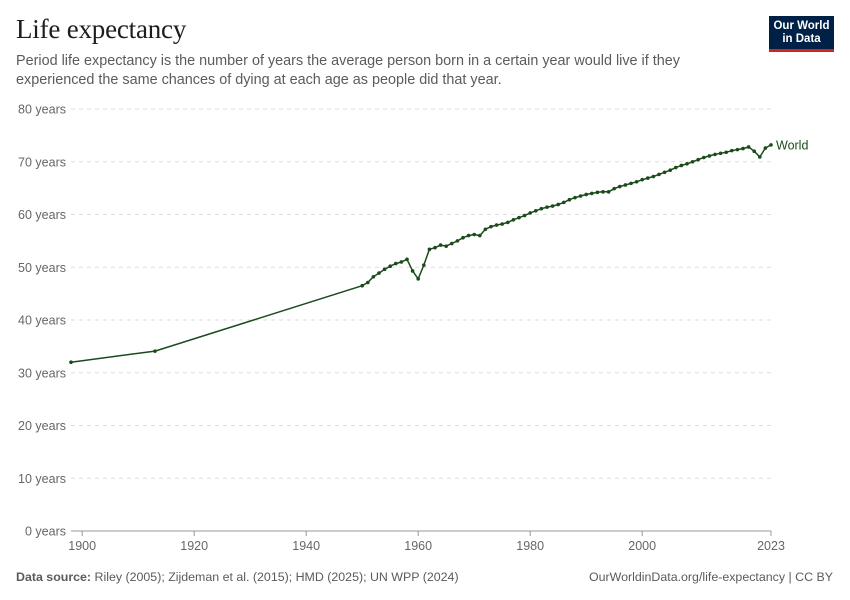 The image size is (850, 600). I want to click on y-tick-label: 10 years, so click(42, 479).